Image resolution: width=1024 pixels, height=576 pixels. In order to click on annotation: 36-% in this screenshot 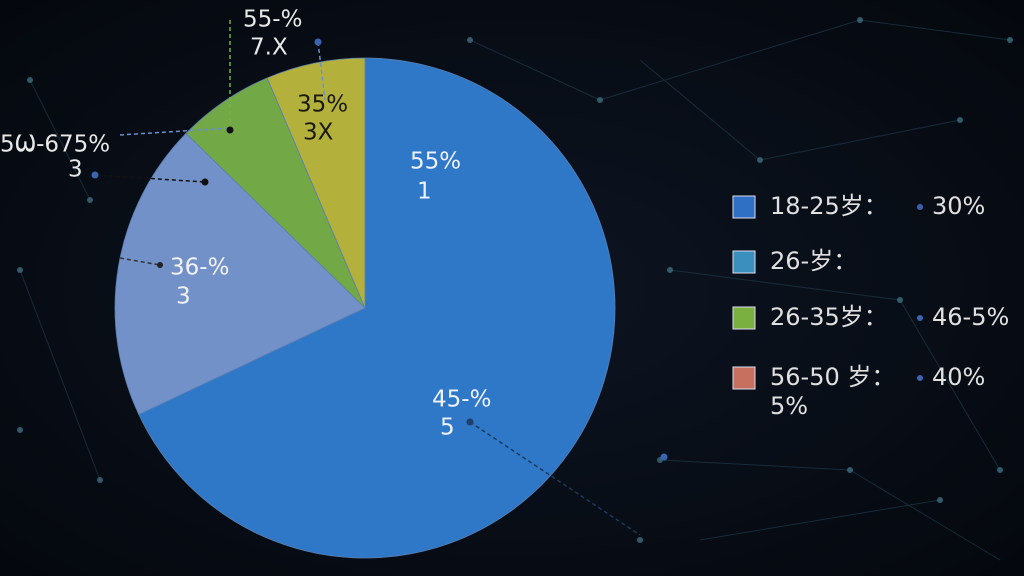, I will do `click(199, 268)`.